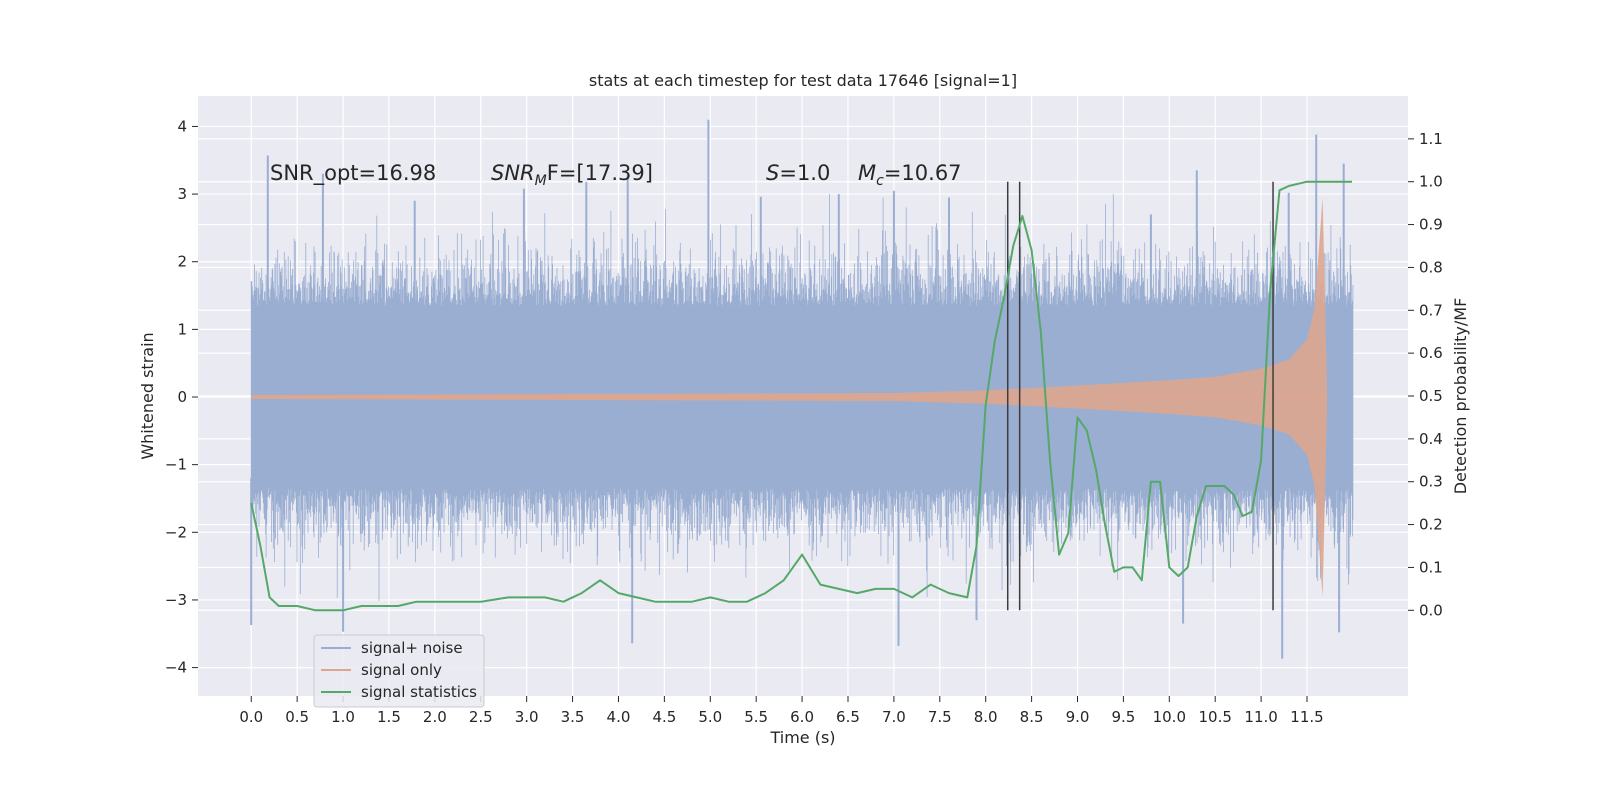 The image size is (1600, 800). What do you see at coordinates (182, 126) in the screenshot?
I see `y-tick-label: 4` at bounding box center [182, 126].